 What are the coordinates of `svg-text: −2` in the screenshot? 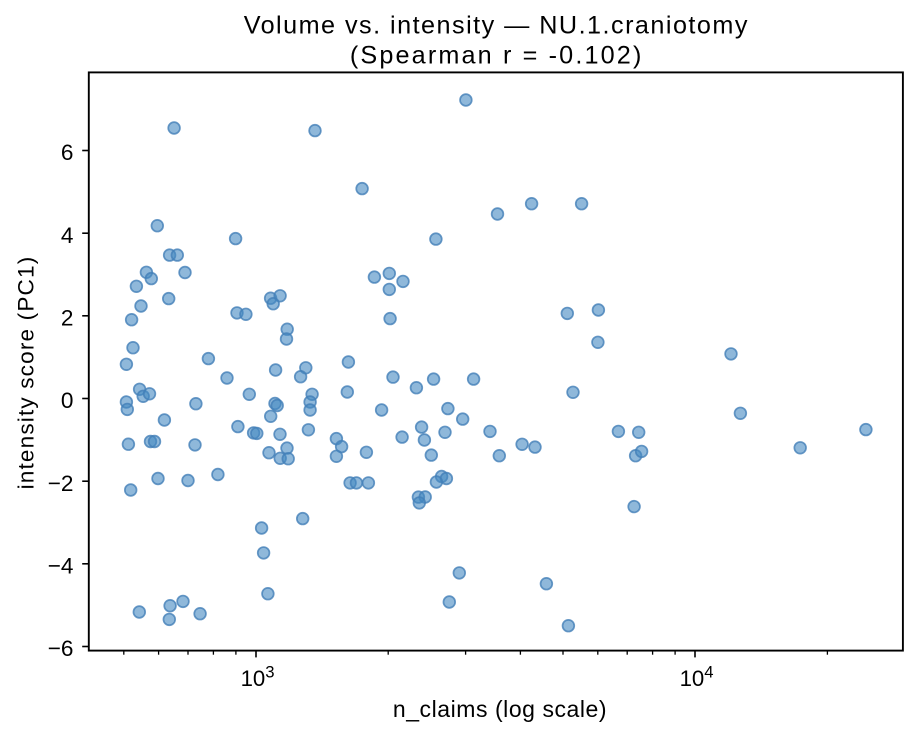 It's located at (61, 483).